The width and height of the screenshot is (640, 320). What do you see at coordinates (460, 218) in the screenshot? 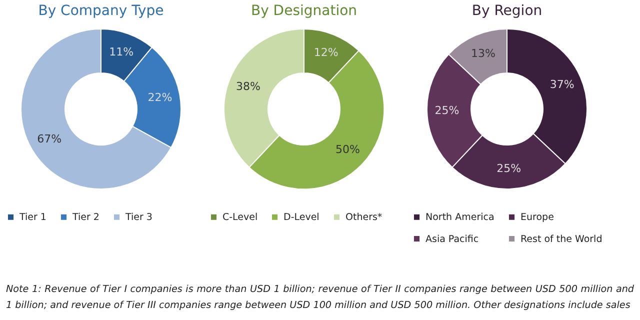
I see `legend-label: North America` at bounding box center [460, 218].